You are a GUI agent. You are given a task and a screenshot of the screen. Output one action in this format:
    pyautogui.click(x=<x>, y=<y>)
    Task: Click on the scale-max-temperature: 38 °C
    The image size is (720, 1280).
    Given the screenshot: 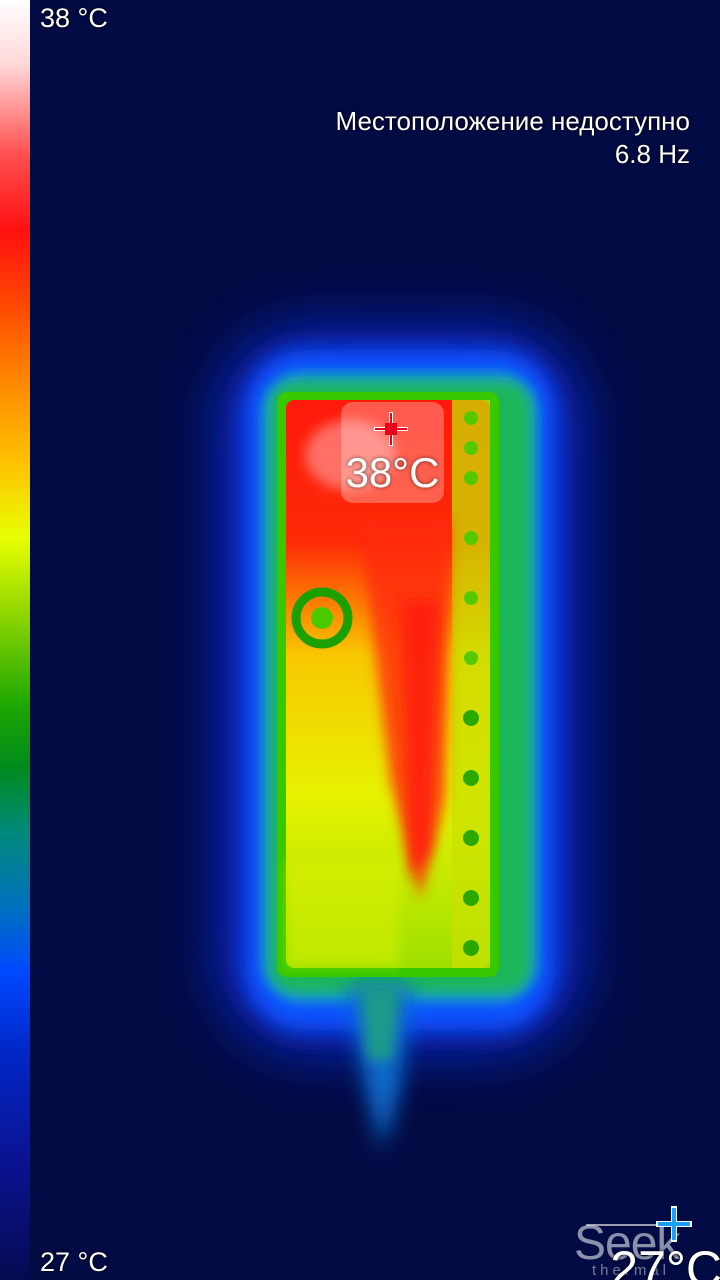 What is the action you would take?
    pyautogui.click(x=74, y=18)
    